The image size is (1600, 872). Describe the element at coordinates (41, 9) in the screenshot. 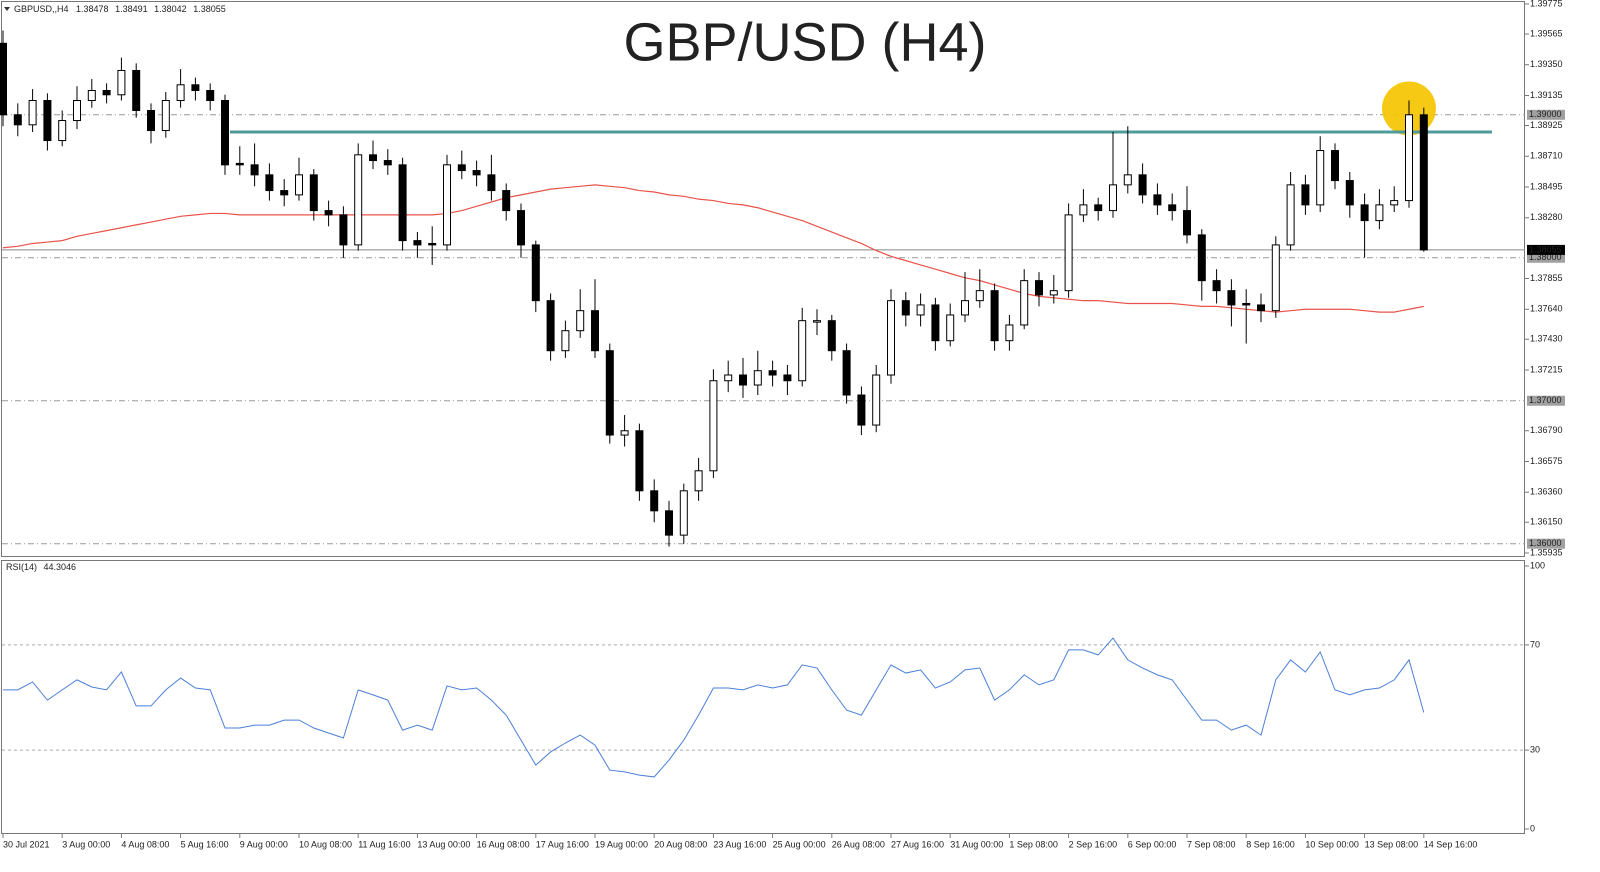

I see `symbol: GBPUSD,,H4` at that location.